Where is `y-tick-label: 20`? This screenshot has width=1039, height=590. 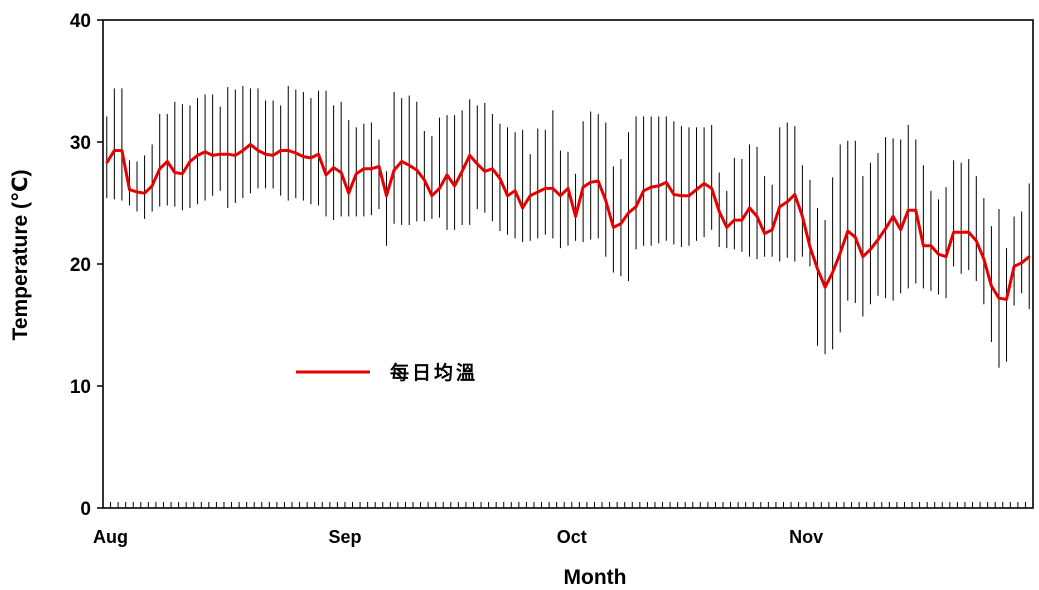 y-tick-label: 20 is located at coordinates (80, 265).